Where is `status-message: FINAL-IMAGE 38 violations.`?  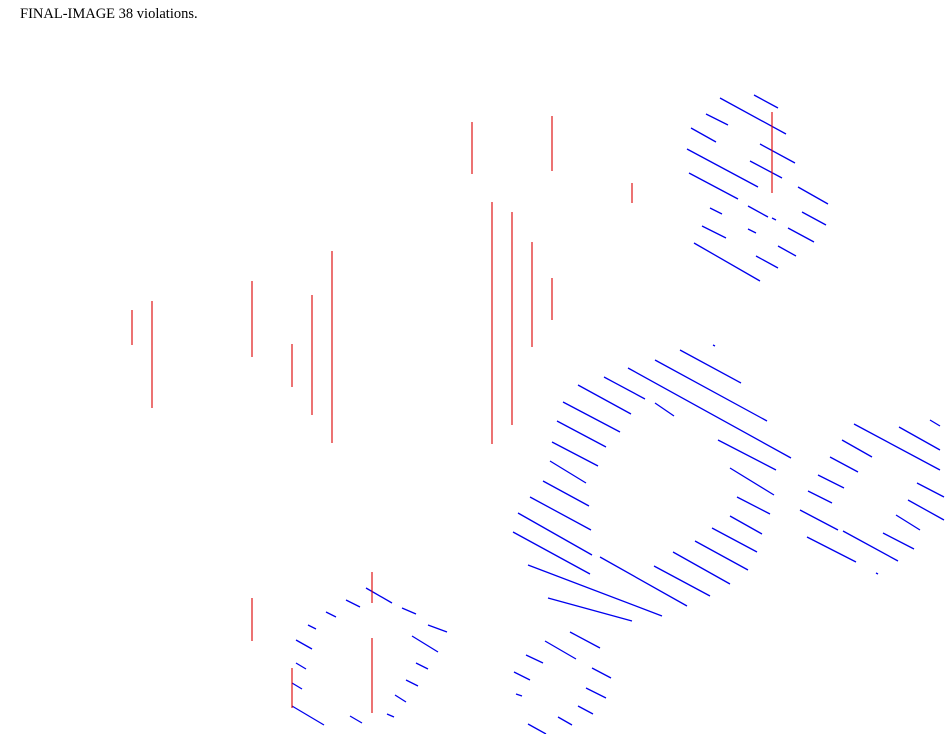
status-message: FINAL-IMAGE 38 violations. is located at coordinates (109, 14).